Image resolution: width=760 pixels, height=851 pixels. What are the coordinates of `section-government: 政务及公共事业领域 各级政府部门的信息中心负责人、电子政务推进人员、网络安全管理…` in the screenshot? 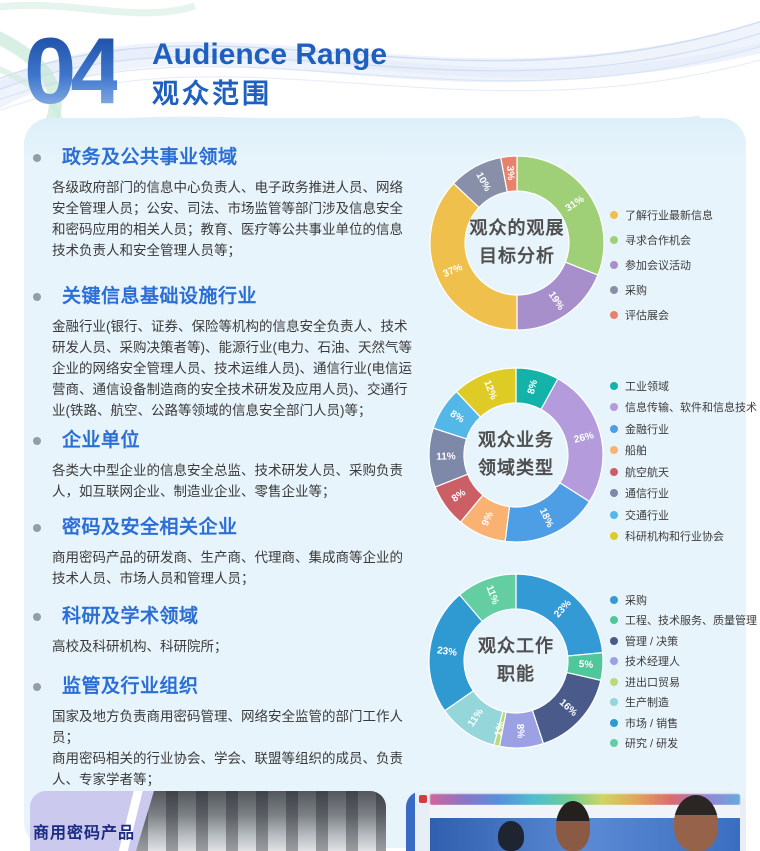 It's located at (224, 203).